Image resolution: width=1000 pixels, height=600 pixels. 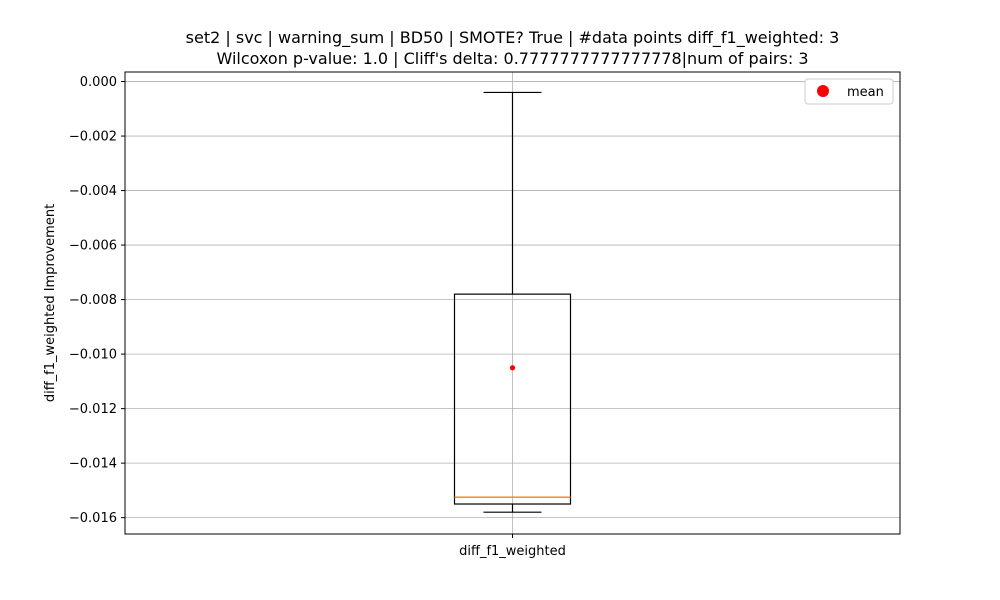 I want to click on mean-marker, so click(x=512, y=368).